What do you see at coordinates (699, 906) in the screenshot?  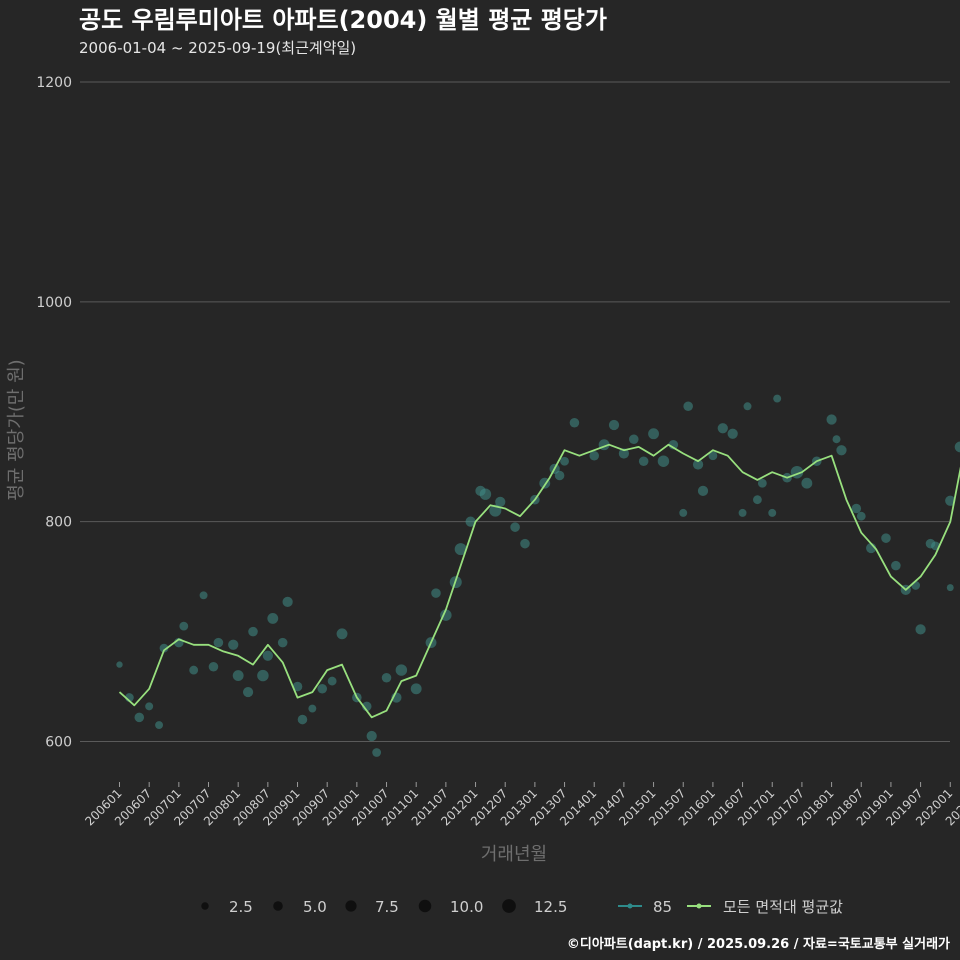 I see `legend-average-dot` at bounding box center [699, 906].